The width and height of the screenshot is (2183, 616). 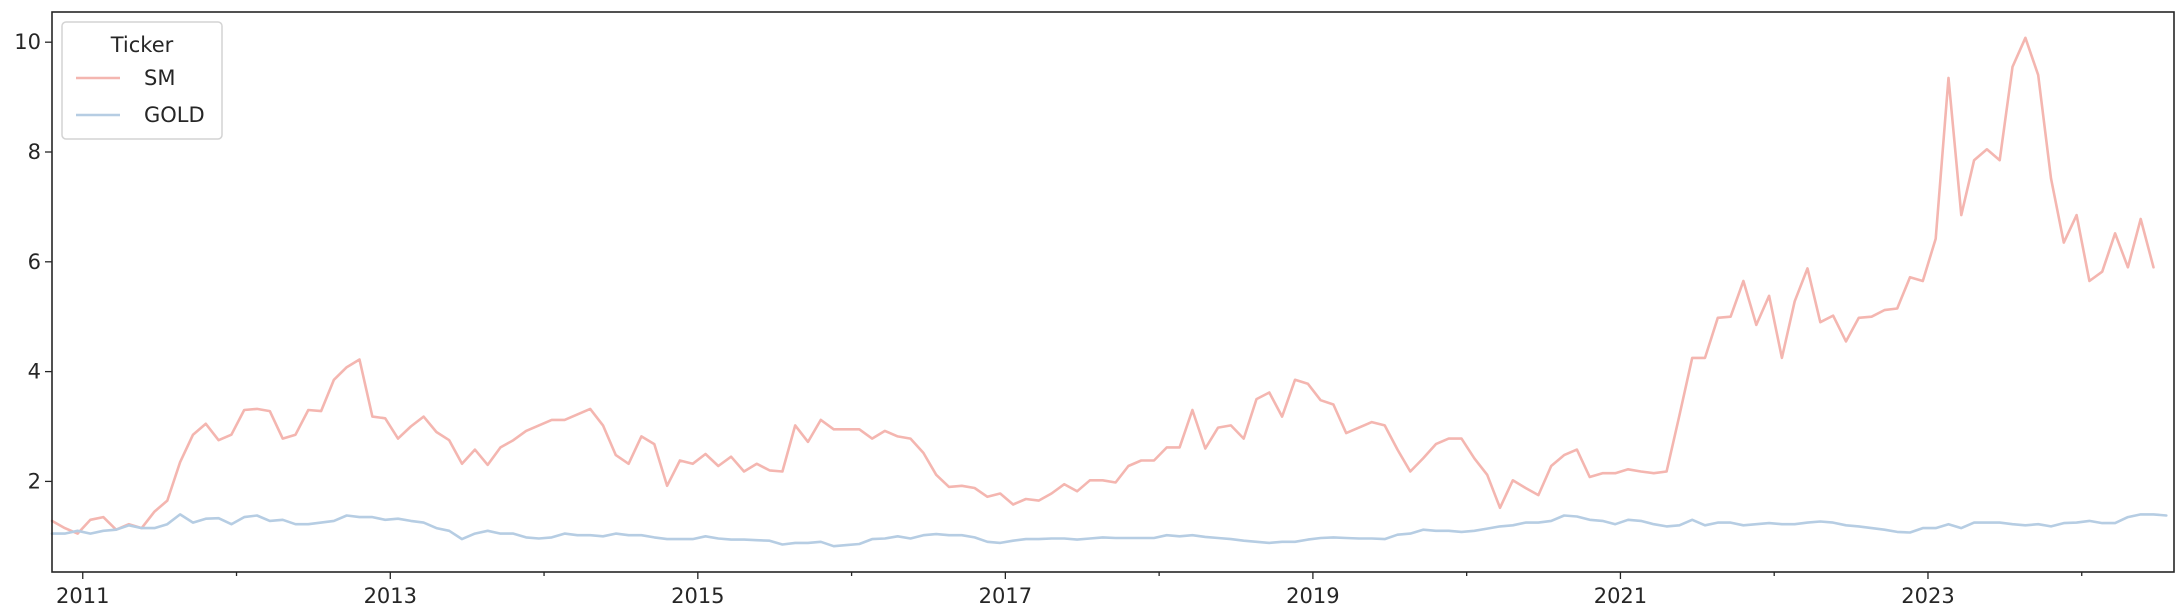 What do you see at coordinates (1620, 596) in the screenshot?
I see `x-tick-label: 2021` at bounding box center [1620, 596].